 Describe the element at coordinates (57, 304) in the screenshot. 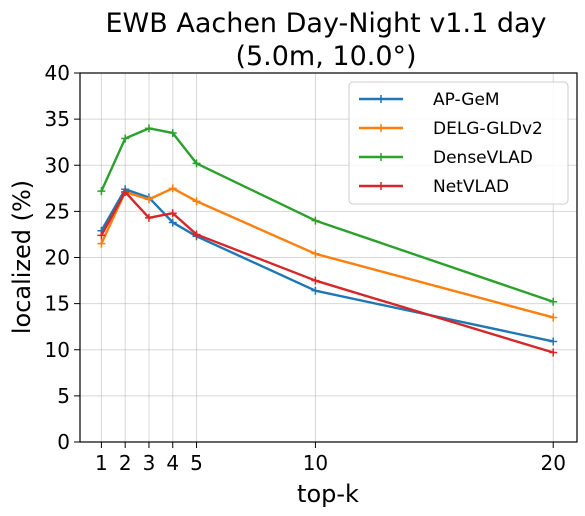

I see `y-tick-label: 15` at that location.